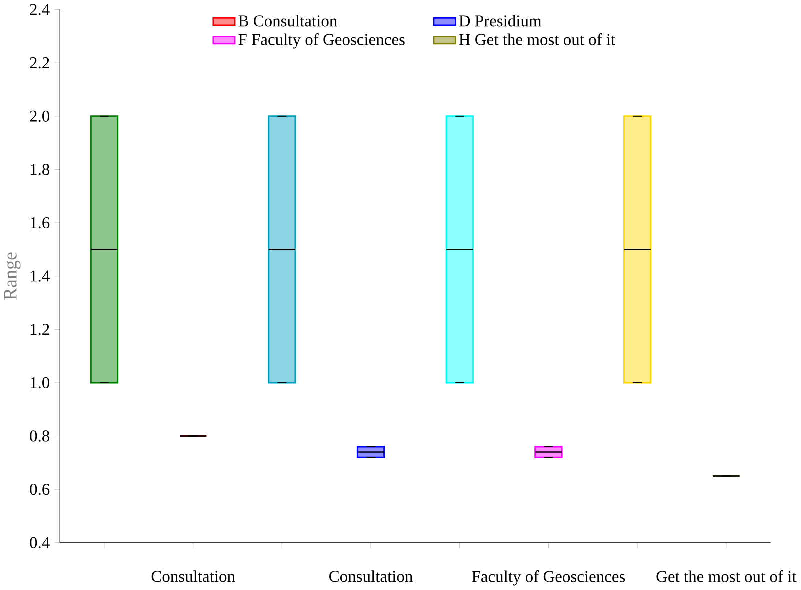 This screenshot has height=590, width=801. I want to click on y-tick-label: 2.2, so click(40, 63).